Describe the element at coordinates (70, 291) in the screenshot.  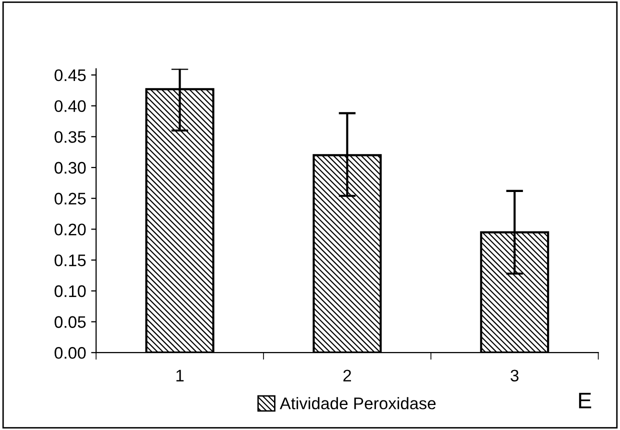
I see `y-tick-label: 0.10` at that location.